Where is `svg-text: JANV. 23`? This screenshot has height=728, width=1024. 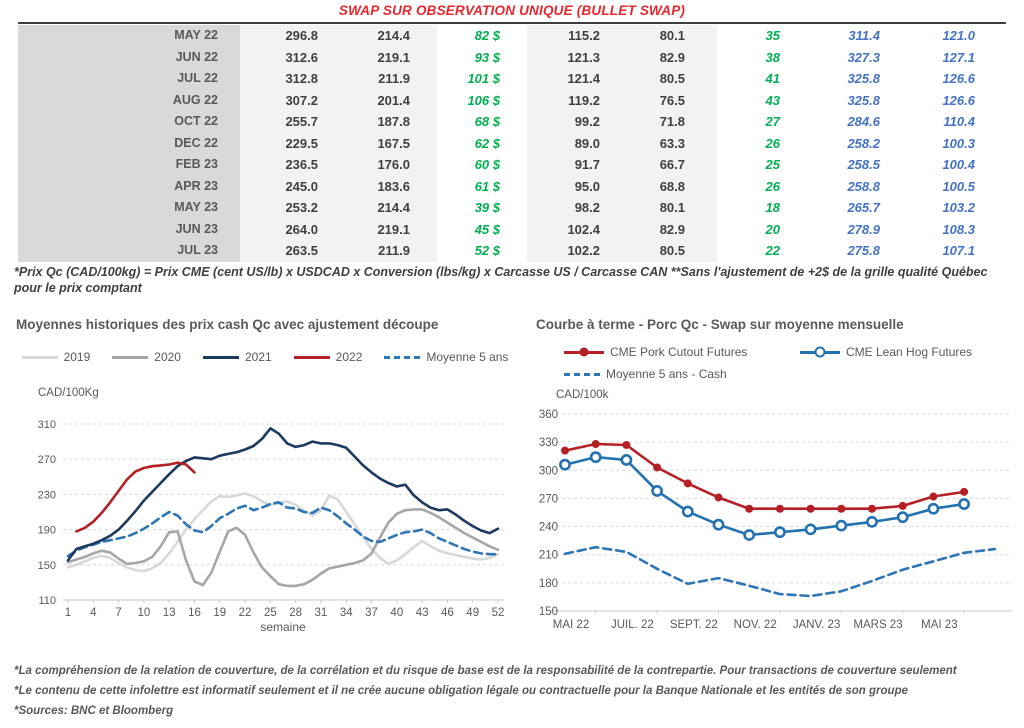 svg-text: JANV. 23 is located at coordinates (817, 625).